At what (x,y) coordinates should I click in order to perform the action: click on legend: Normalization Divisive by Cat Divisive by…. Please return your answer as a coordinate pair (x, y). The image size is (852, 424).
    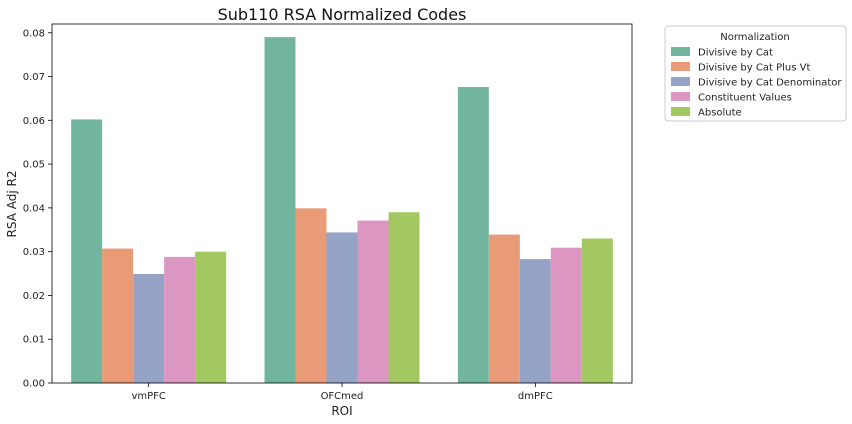
    Looking at the image, I should click on (755, 73).